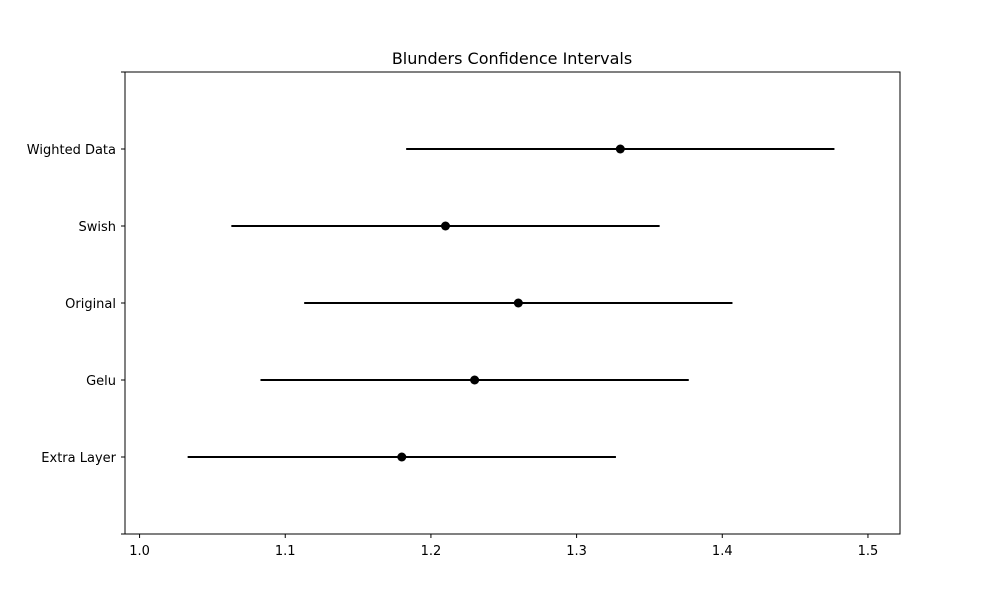 This screenshot has width=1000, height=600. I want to click on x-tick-label: 1.0, so click(139, 551).